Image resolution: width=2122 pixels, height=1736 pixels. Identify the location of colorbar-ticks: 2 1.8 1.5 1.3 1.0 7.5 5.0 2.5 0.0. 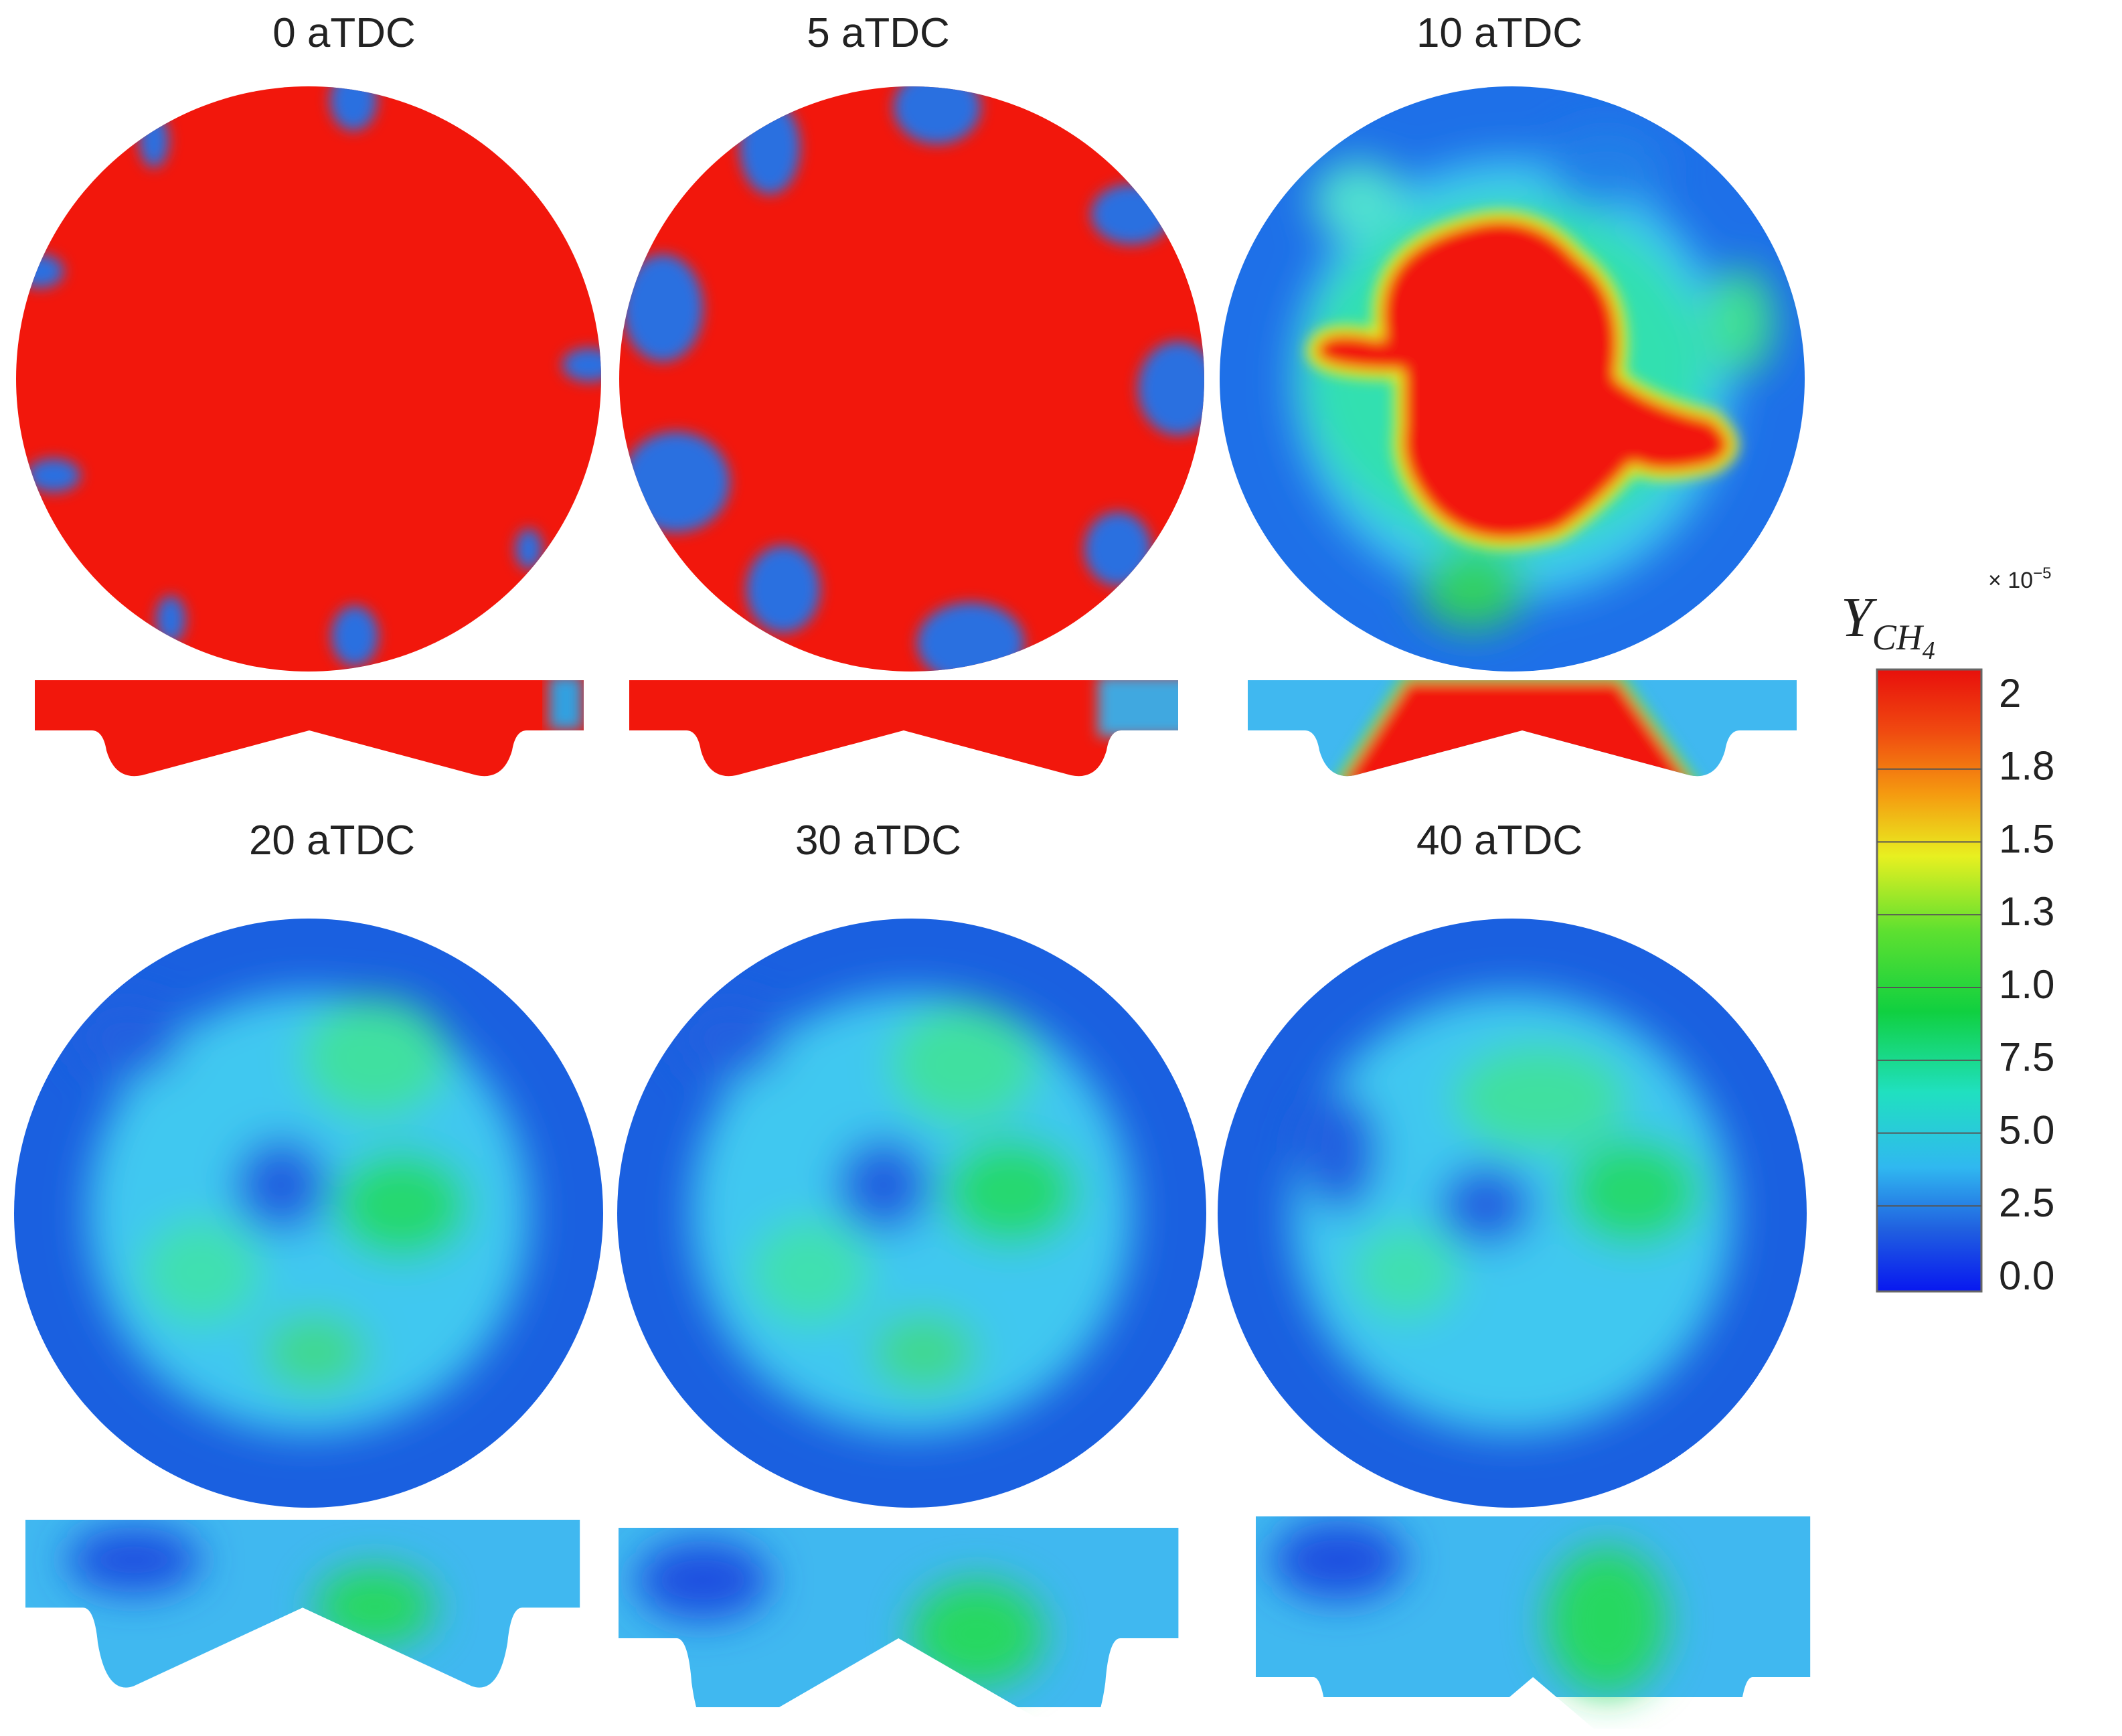
(1965, 984).